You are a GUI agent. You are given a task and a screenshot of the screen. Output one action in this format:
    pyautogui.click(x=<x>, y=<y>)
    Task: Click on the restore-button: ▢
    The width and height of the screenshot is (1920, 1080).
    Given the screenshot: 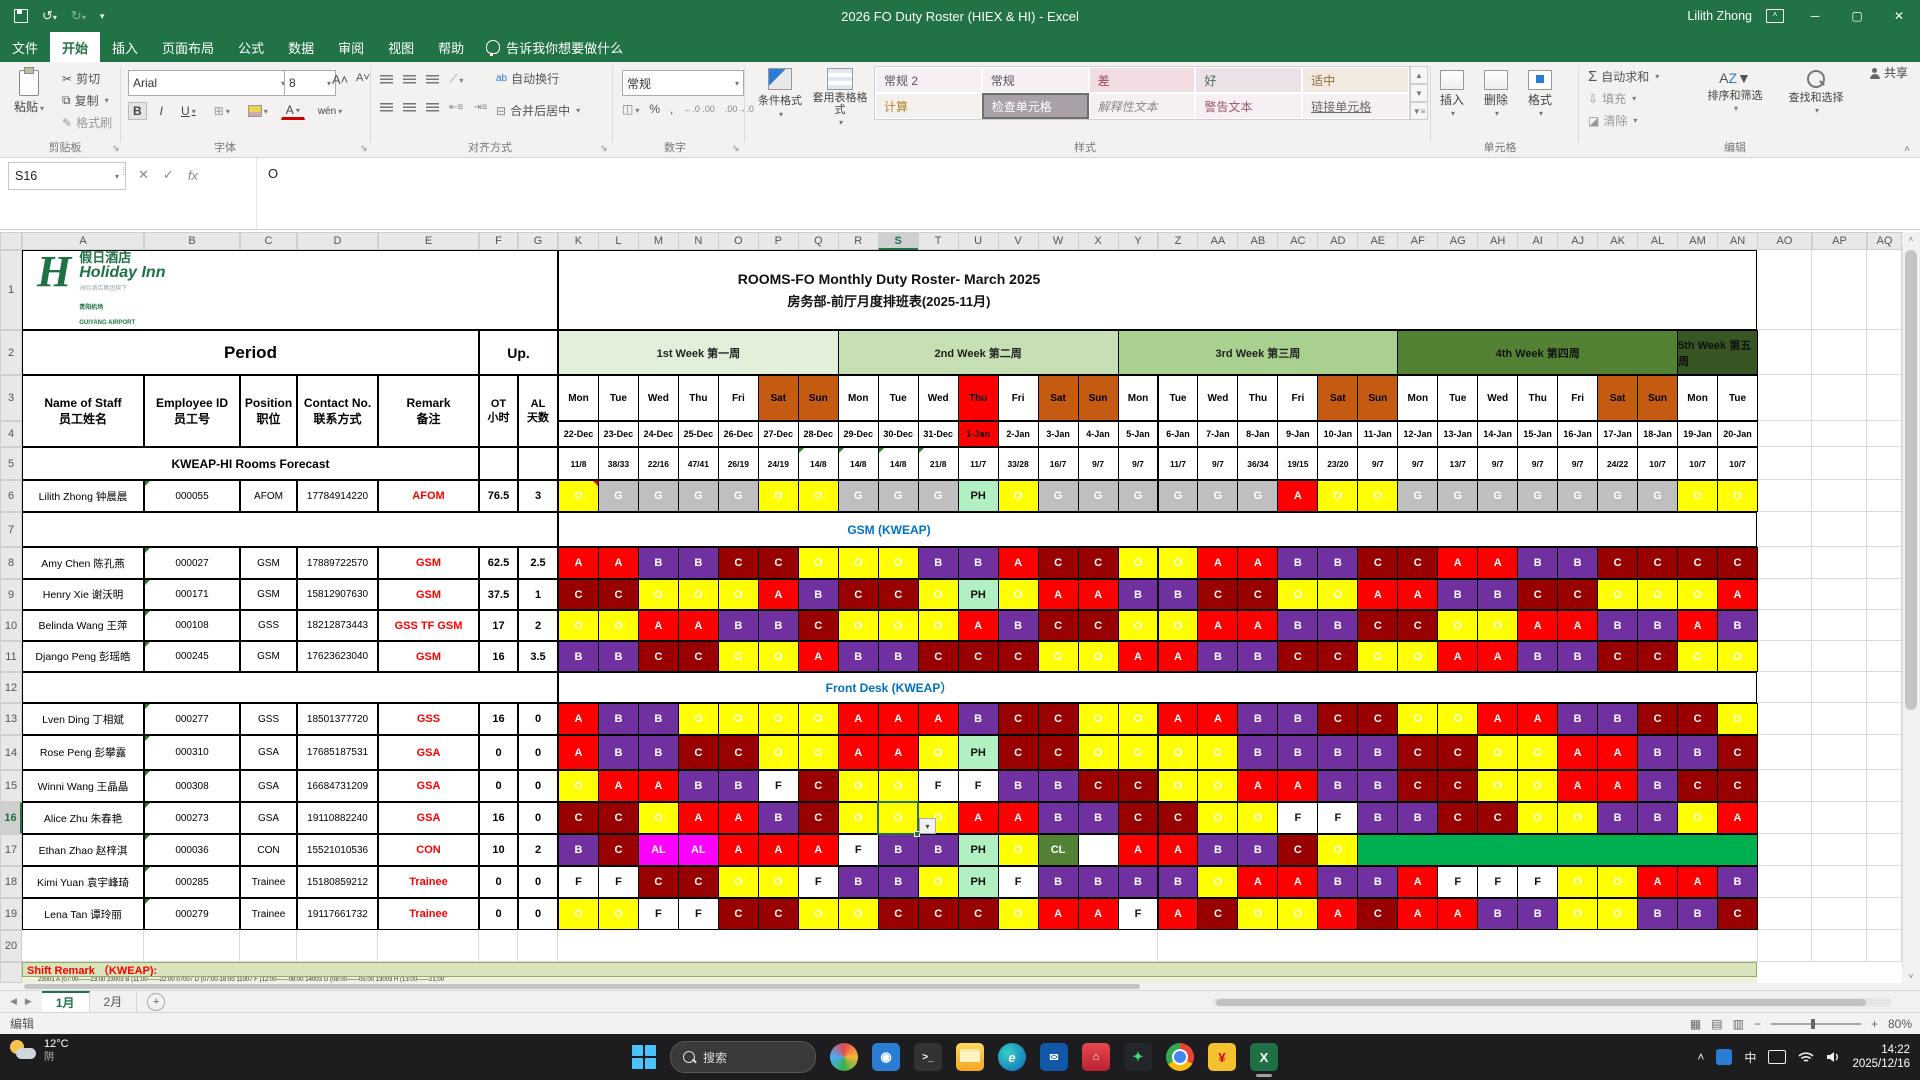 What is the action you would take?
    pyautogui.click(x=1857, y=16)
    